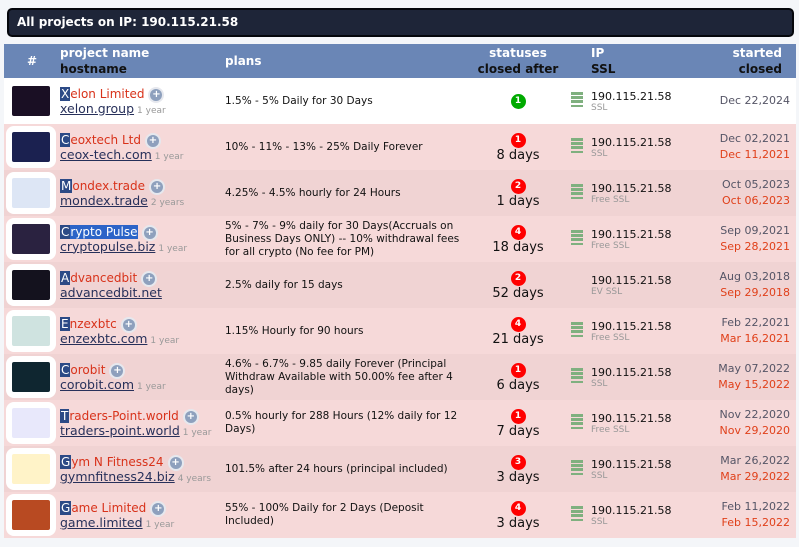 The width and height of the screenshot is (799, 547). What do you see at coordinates (117, 461) in the screenshot?
I see `project-name: ym N Fitness24` at bounding box center [117, 461].